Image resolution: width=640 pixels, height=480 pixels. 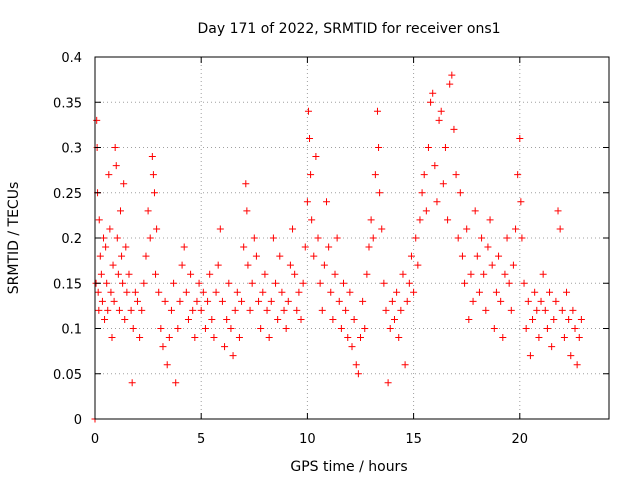 What do you see at coordinates (71, 239) in the screenshot?
I see `y-tick-label: 0.2` at bounding box center [71, 239].